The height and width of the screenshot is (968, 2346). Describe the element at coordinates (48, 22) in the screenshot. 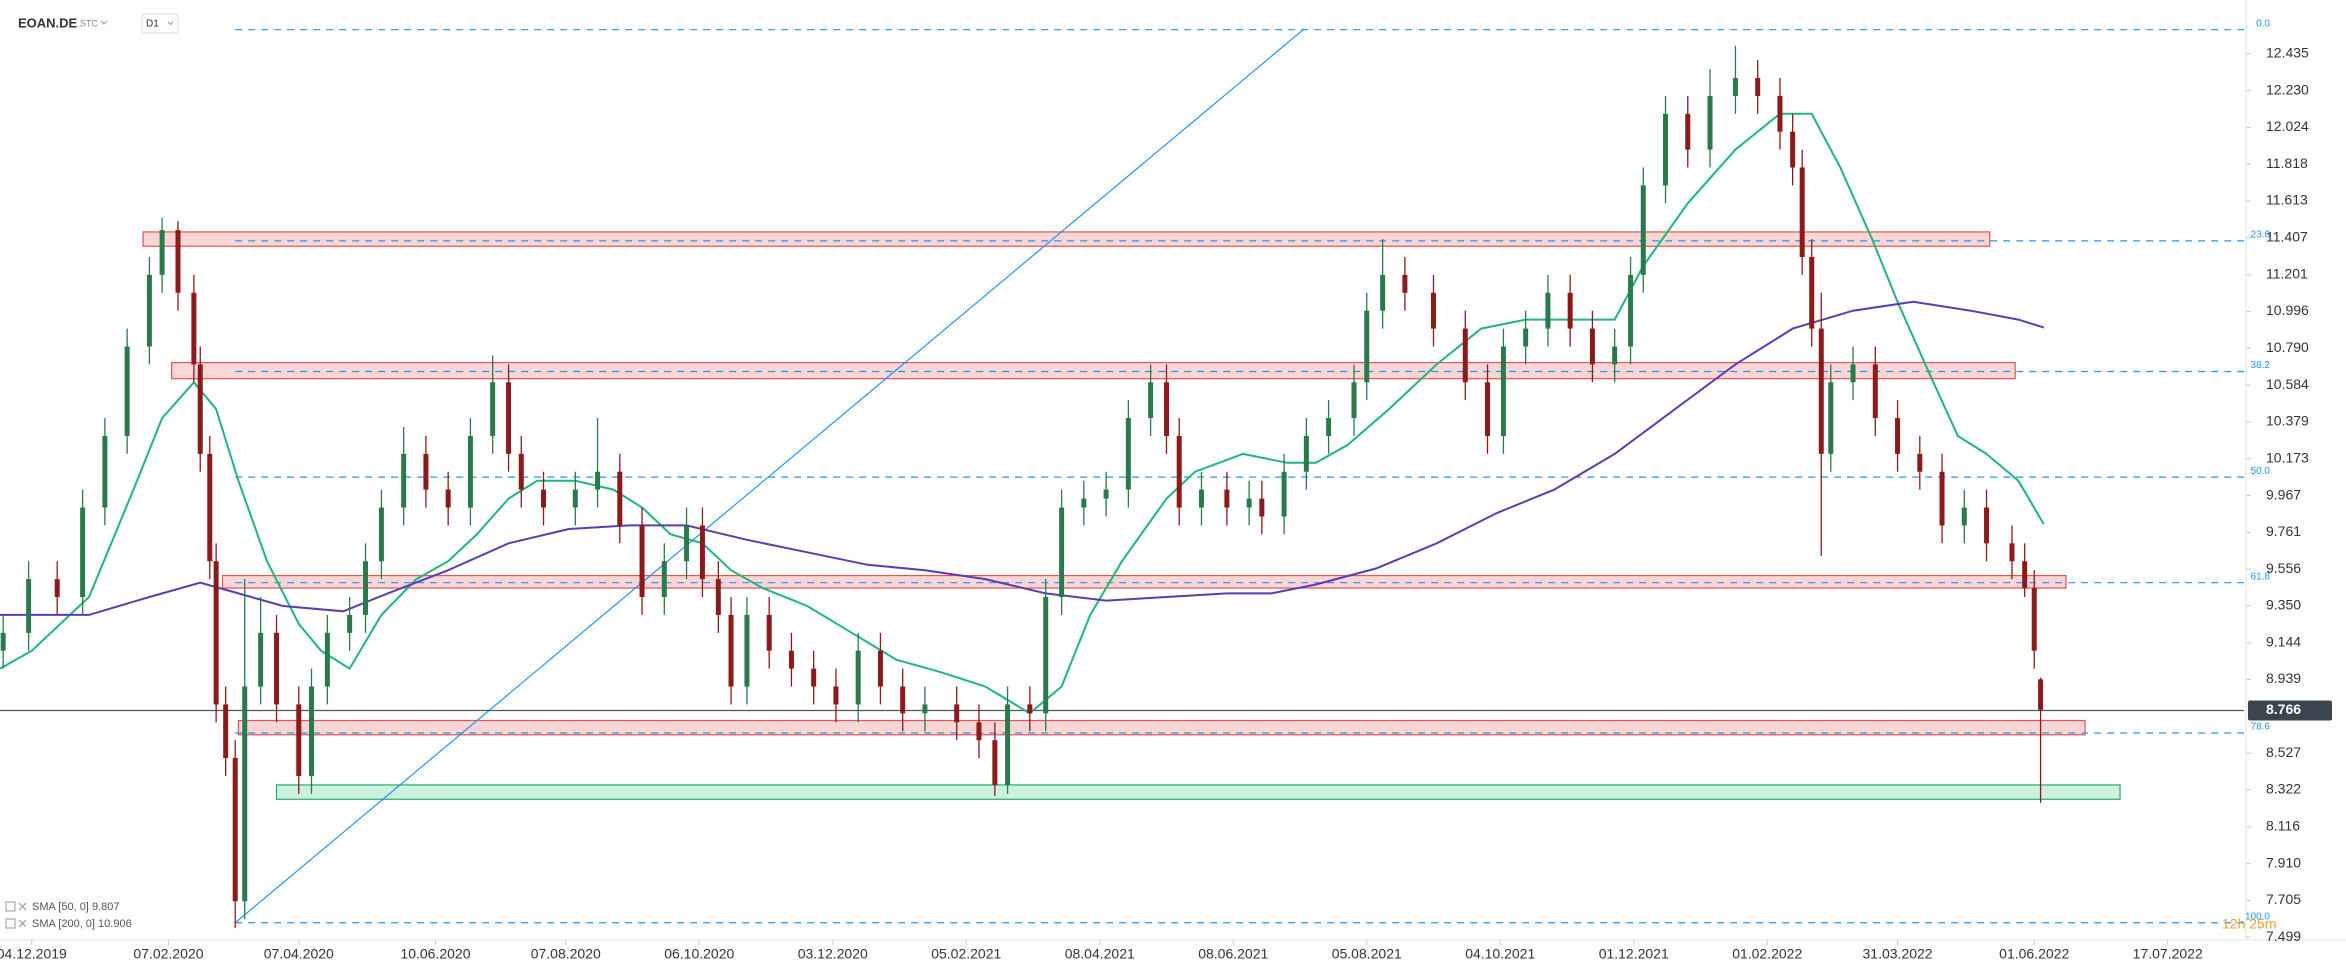

I see `symbol: EOAN.DE` at that location.